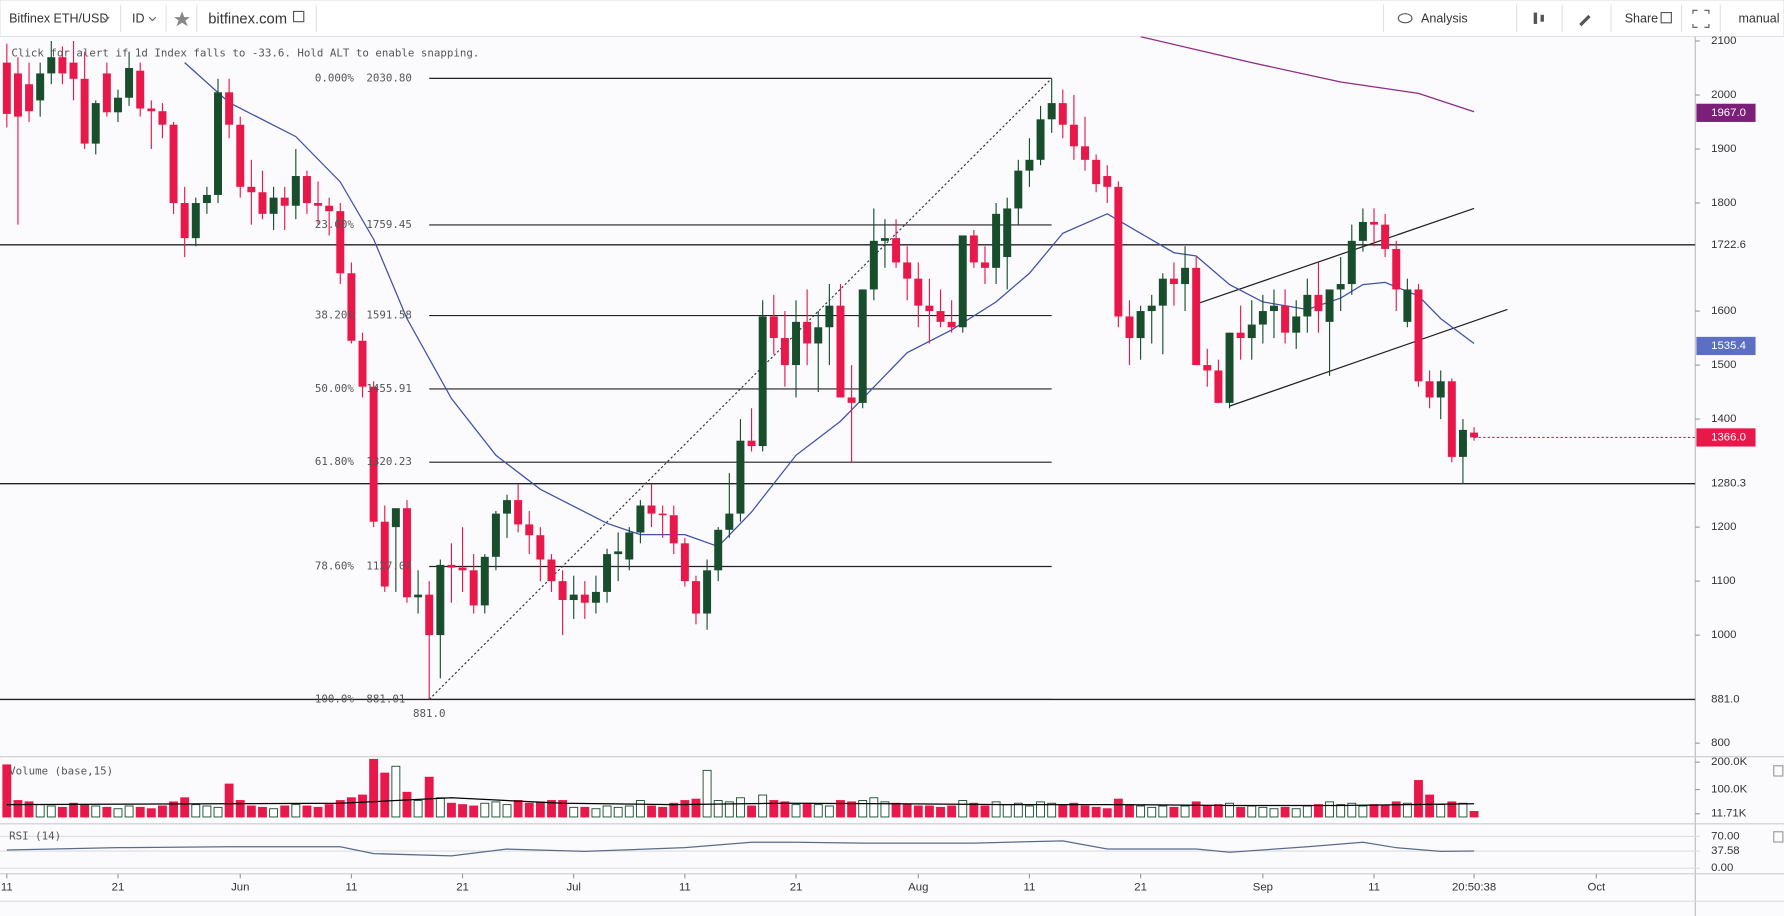 This screenshot has width=1784, height=916. What do you see at coordinates (58, 19) in the screenshot?
I see `symbol: Bitfinex ETH/USD` at bounding box center [58, 19].